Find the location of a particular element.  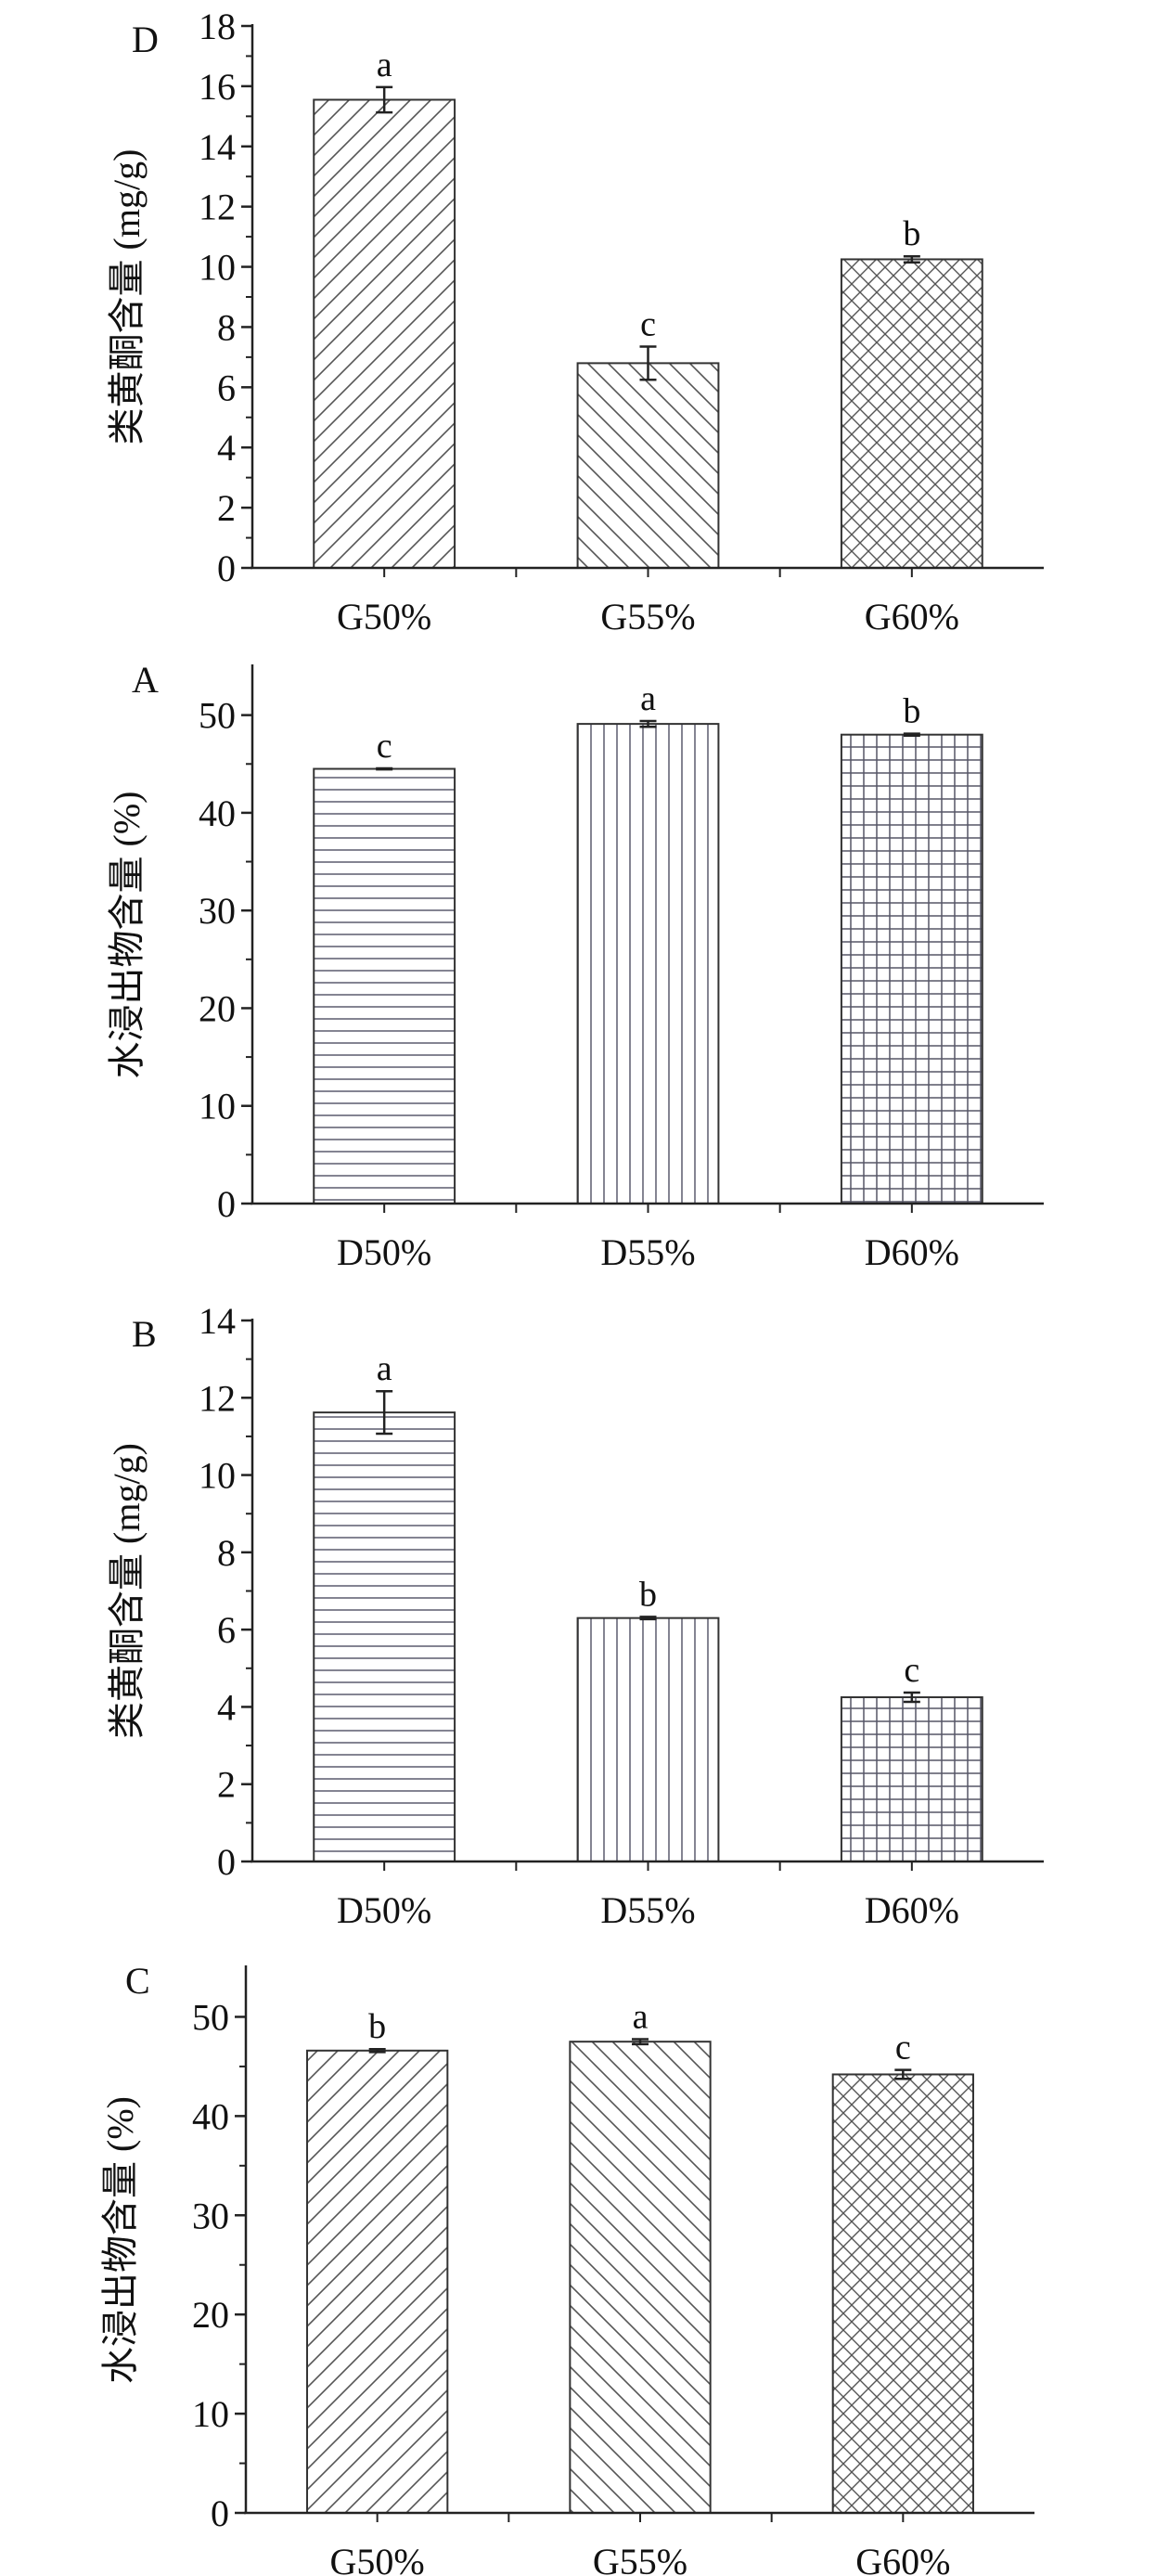

panel-label: B is located at coordinates (144, 1334).